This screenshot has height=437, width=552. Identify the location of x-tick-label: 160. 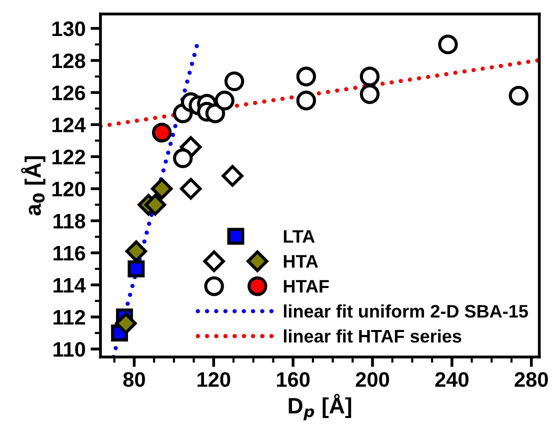
(293, 379).